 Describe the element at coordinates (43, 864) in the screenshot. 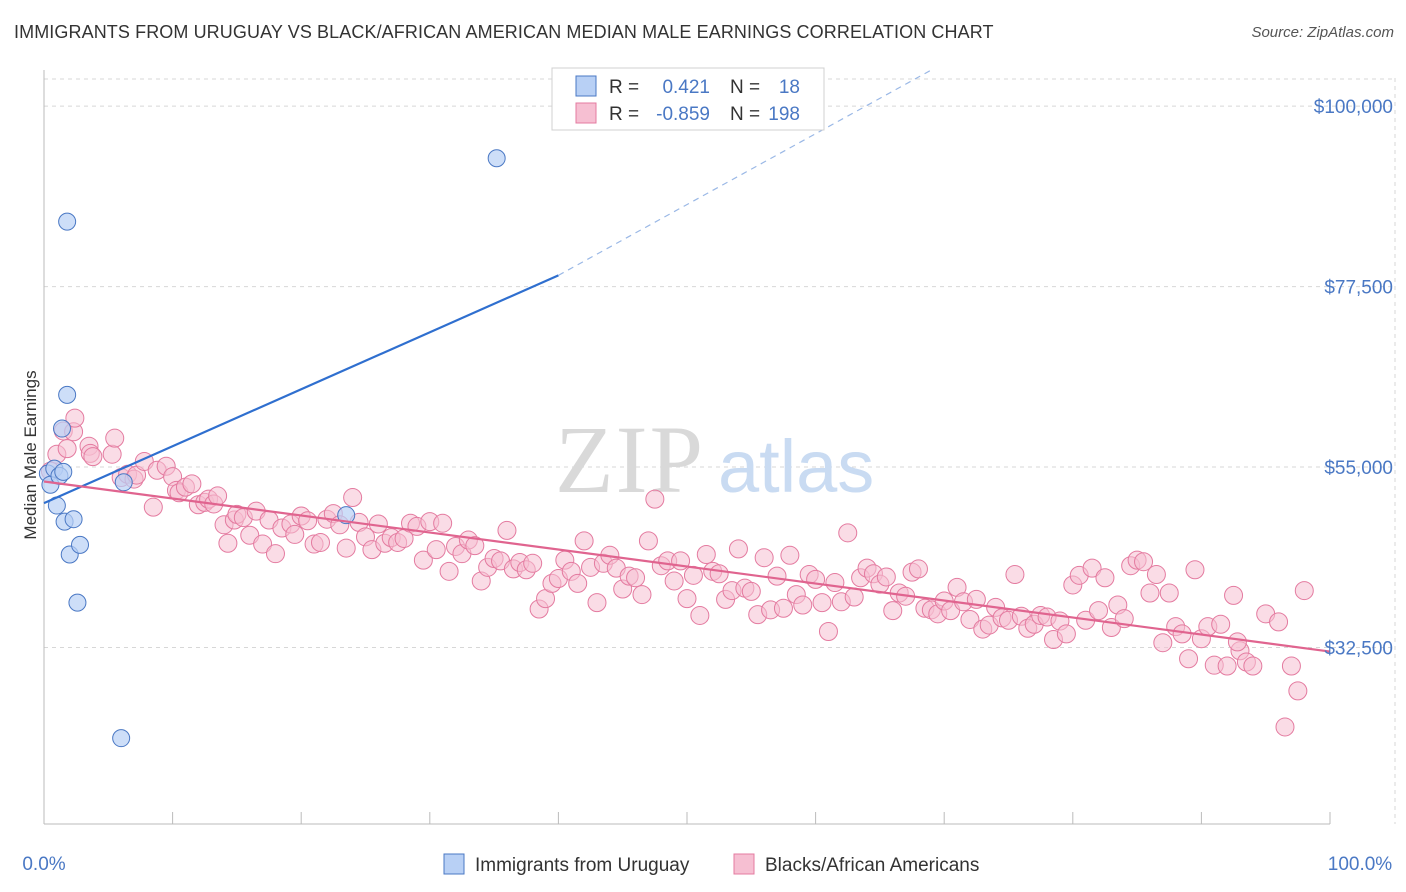

I see `x-tick-label-min: 0.0%` at that location.